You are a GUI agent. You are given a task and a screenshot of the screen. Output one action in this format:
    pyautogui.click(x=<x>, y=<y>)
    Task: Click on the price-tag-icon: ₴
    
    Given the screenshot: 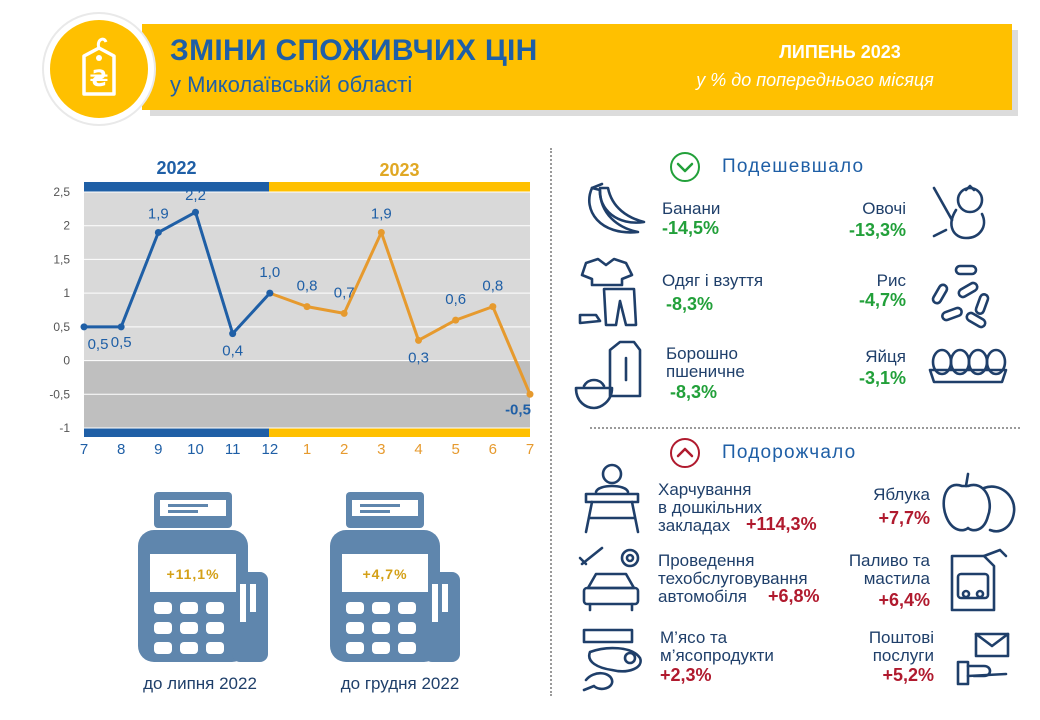 What is the action you would take?
    pyautogui.click(x=99, y=66)
    